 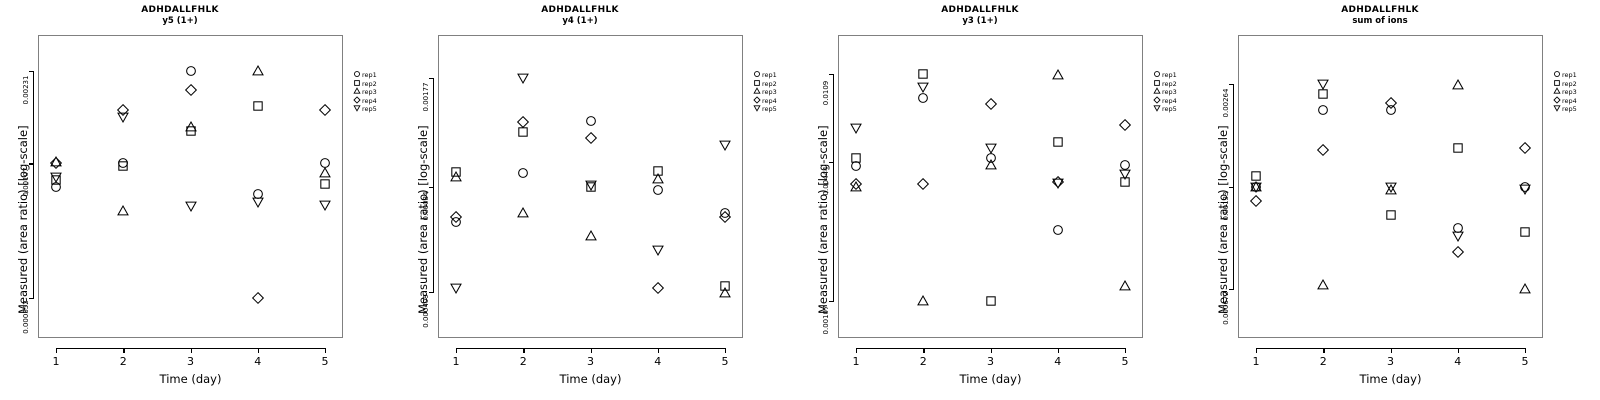 I want to click on panel-subtitle: y4 (1+), so click(x=580, y=21).